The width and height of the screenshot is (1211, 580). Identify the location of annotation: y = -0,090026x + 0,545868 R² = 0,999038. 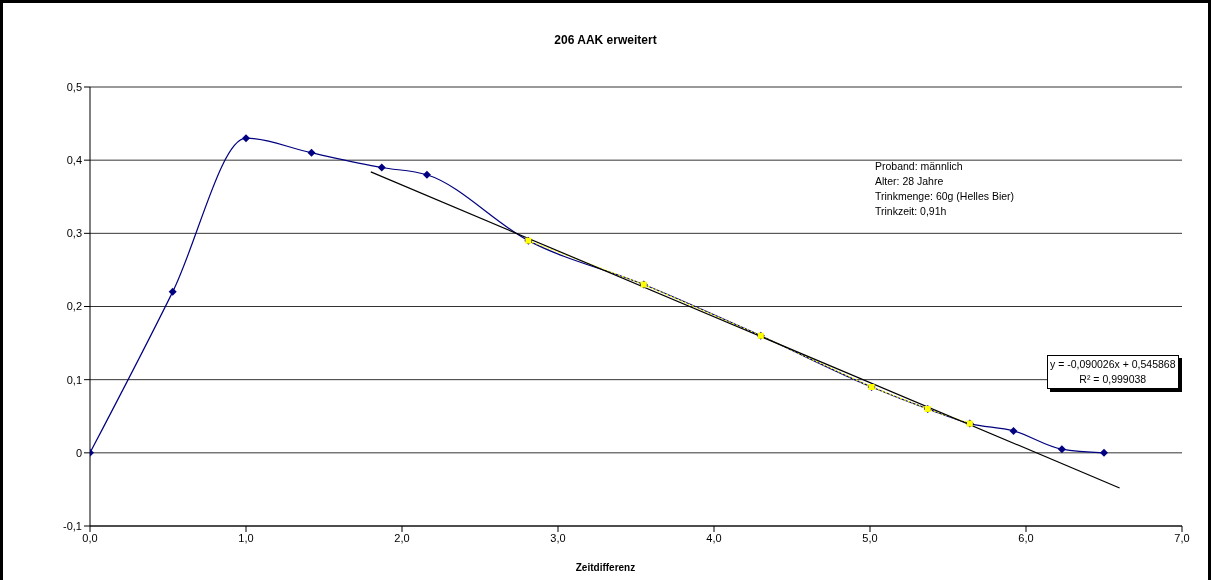
(1113, 372).